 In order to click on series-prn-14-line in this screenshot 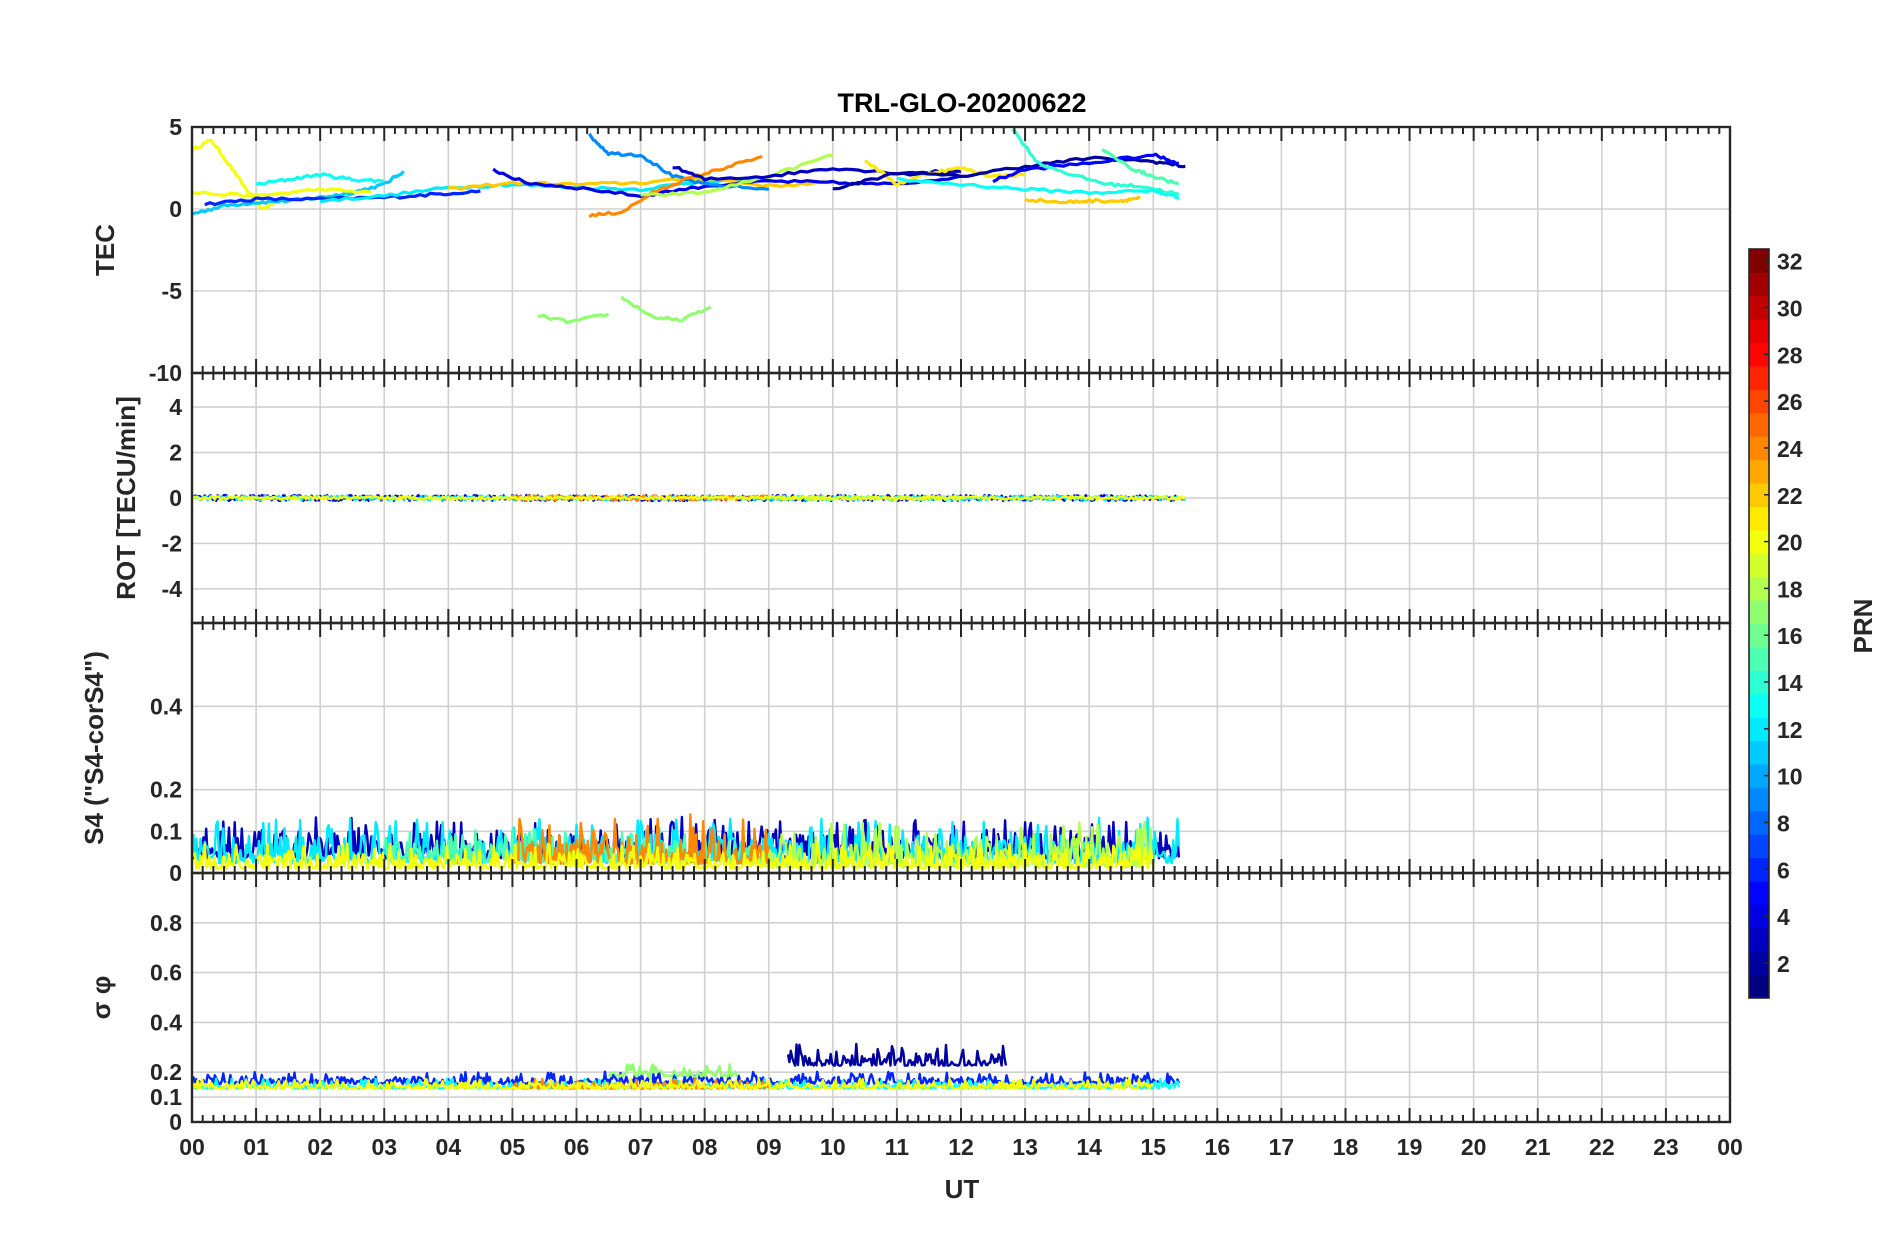, I will do `click(1095, 162)`.